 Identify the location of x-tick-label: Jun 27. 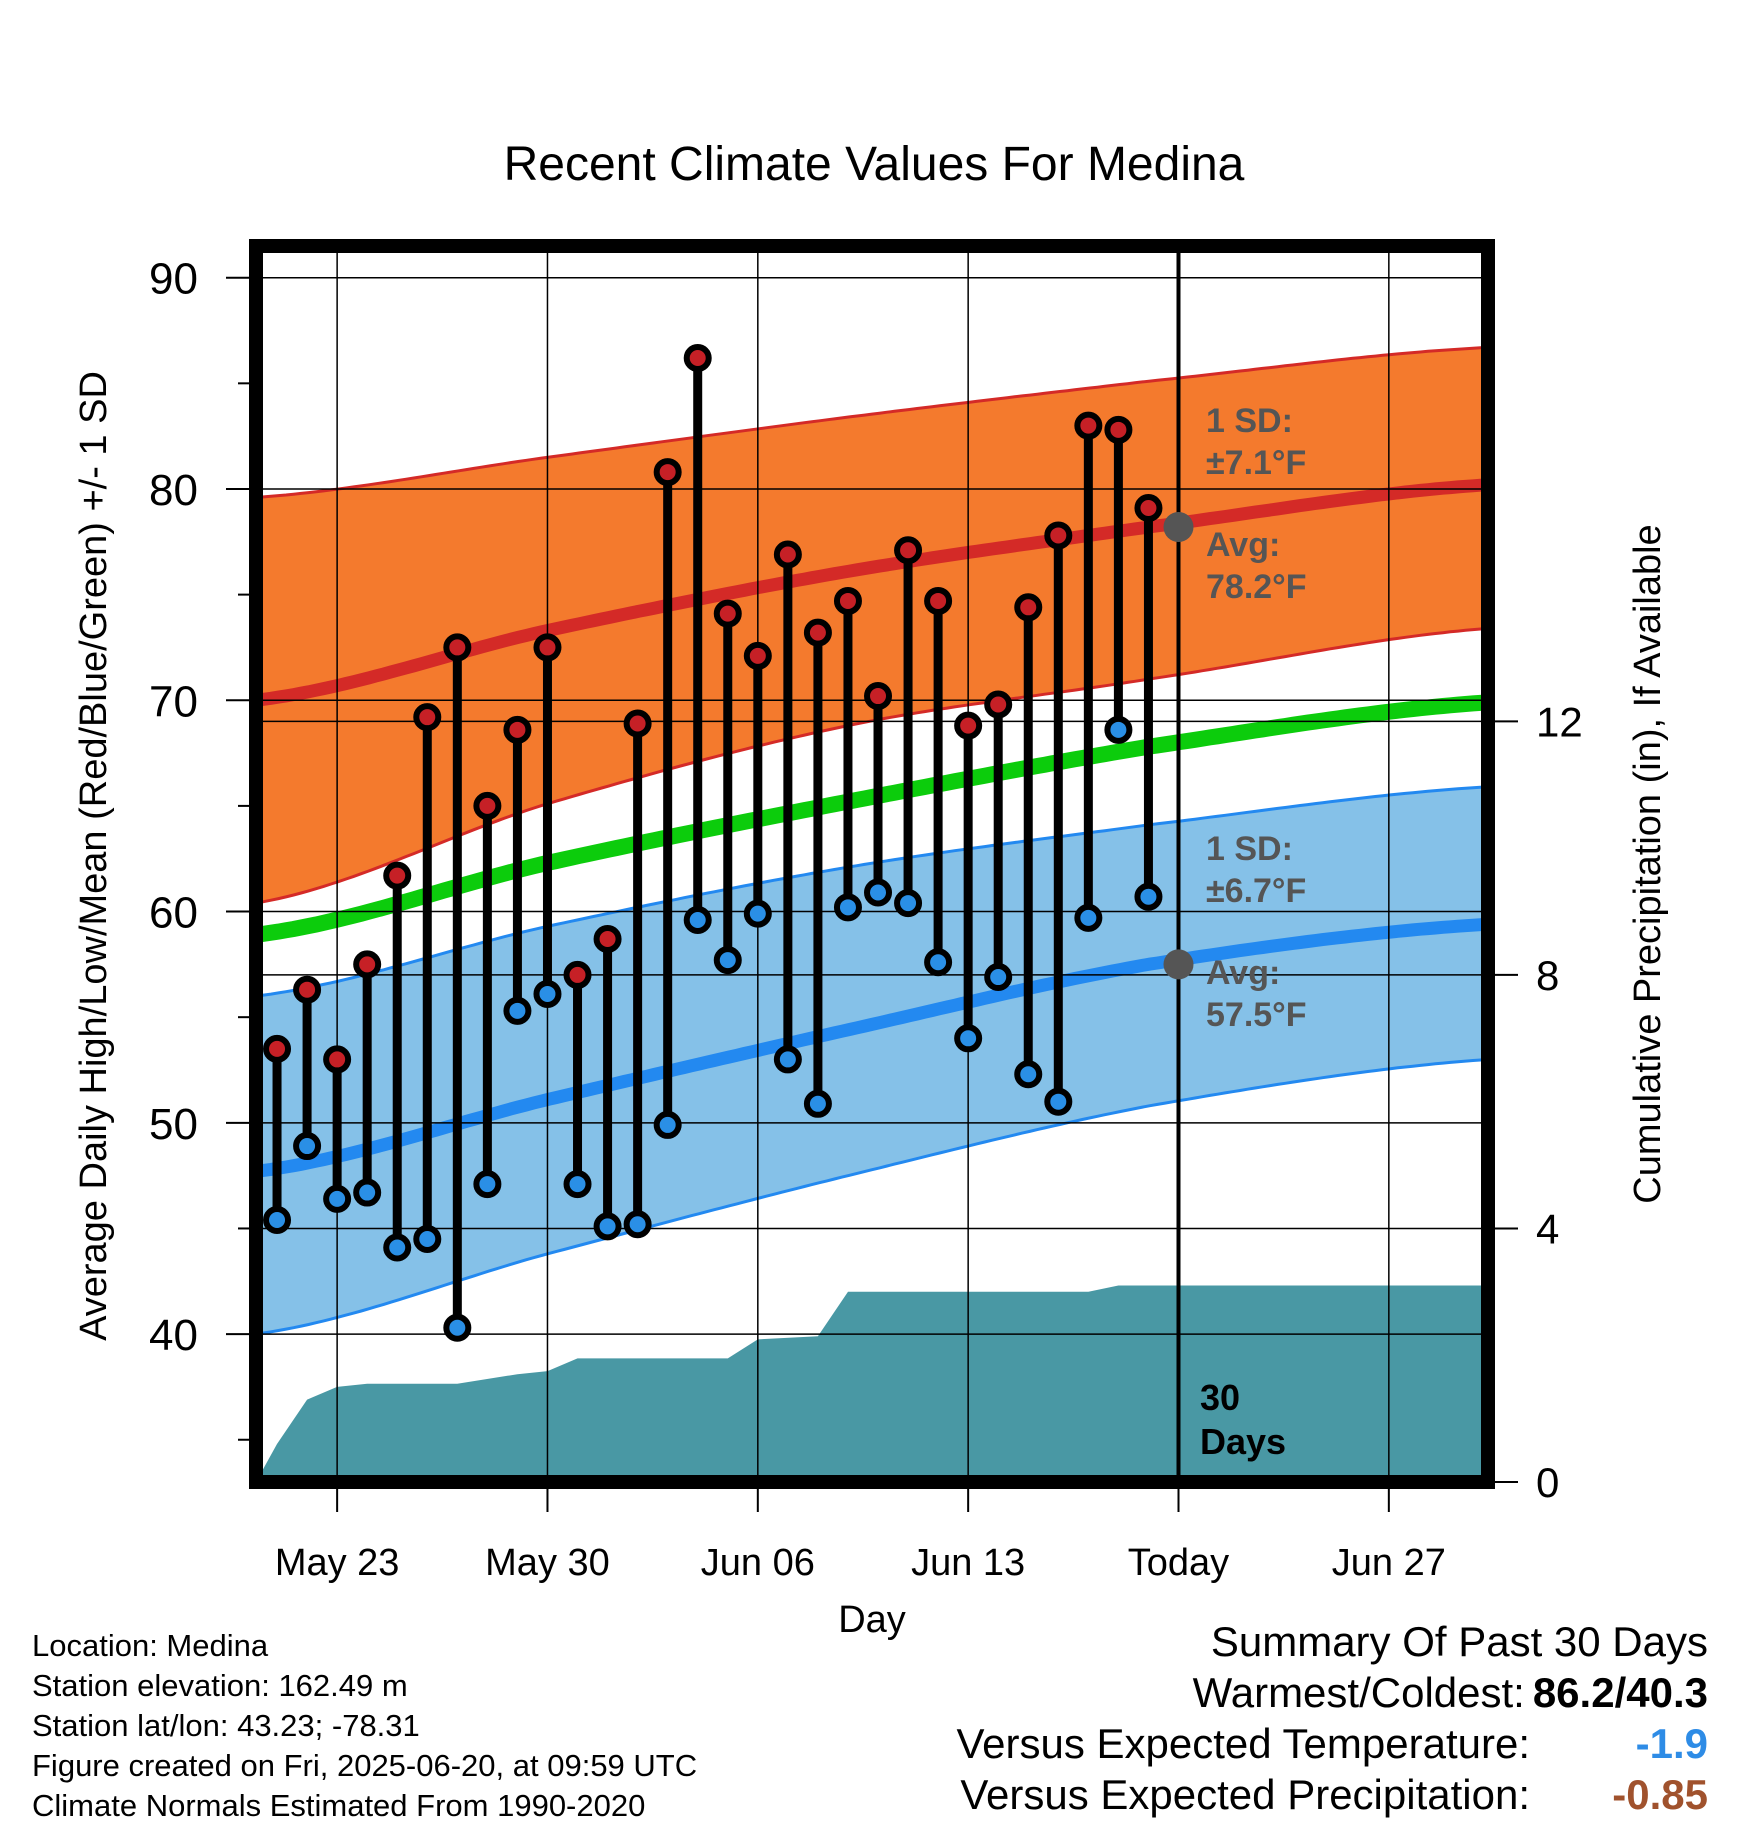
(1389, 1563).